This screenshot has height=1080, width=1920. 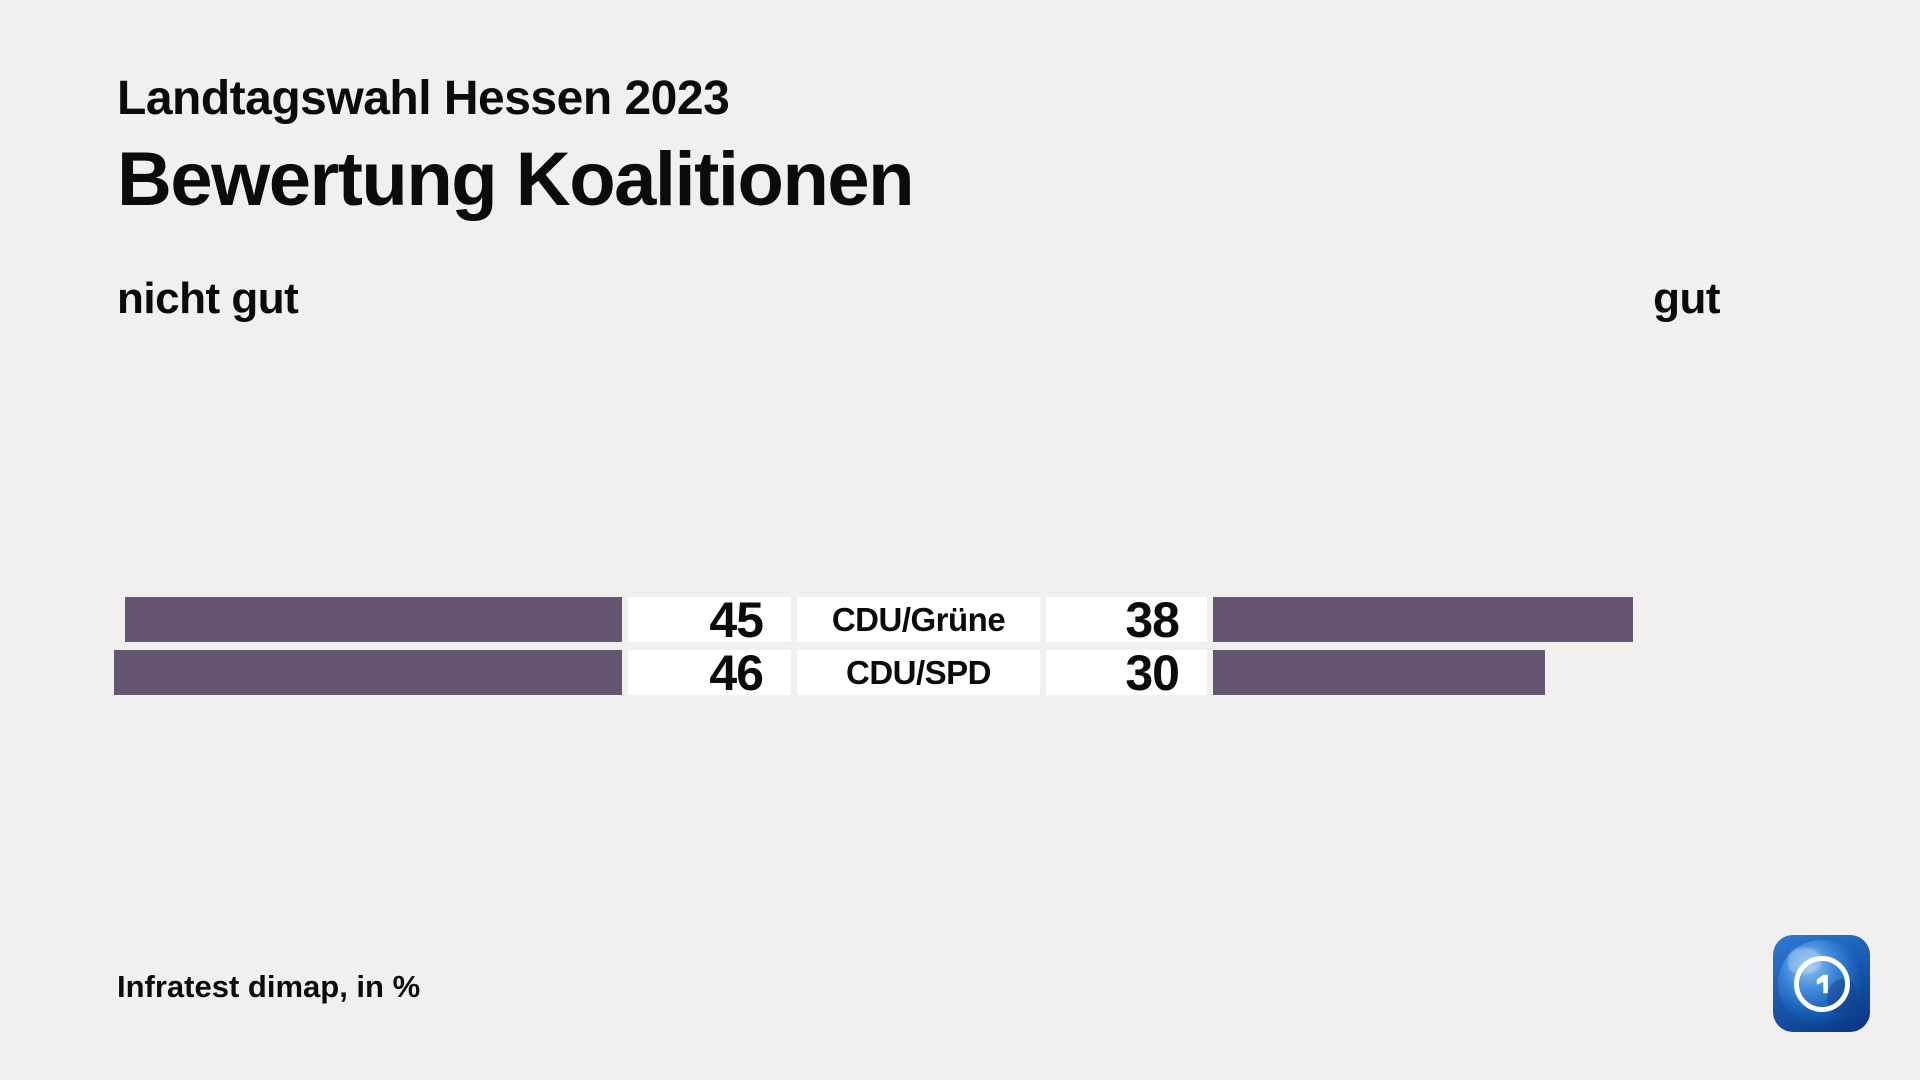 What do you see at coordinates (918, 619) in the screenshot?
I see `category-label: CDU/Grüne` at bounding box center [918, 619].